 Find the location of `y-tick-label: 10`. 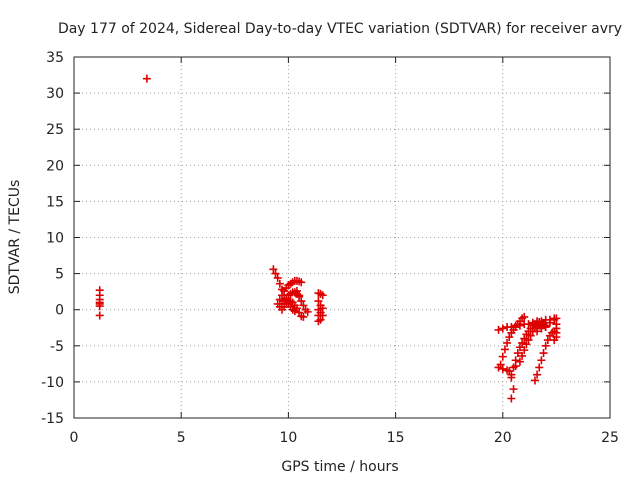

y-tick-label: 10 is located at coordinates (55, 239).